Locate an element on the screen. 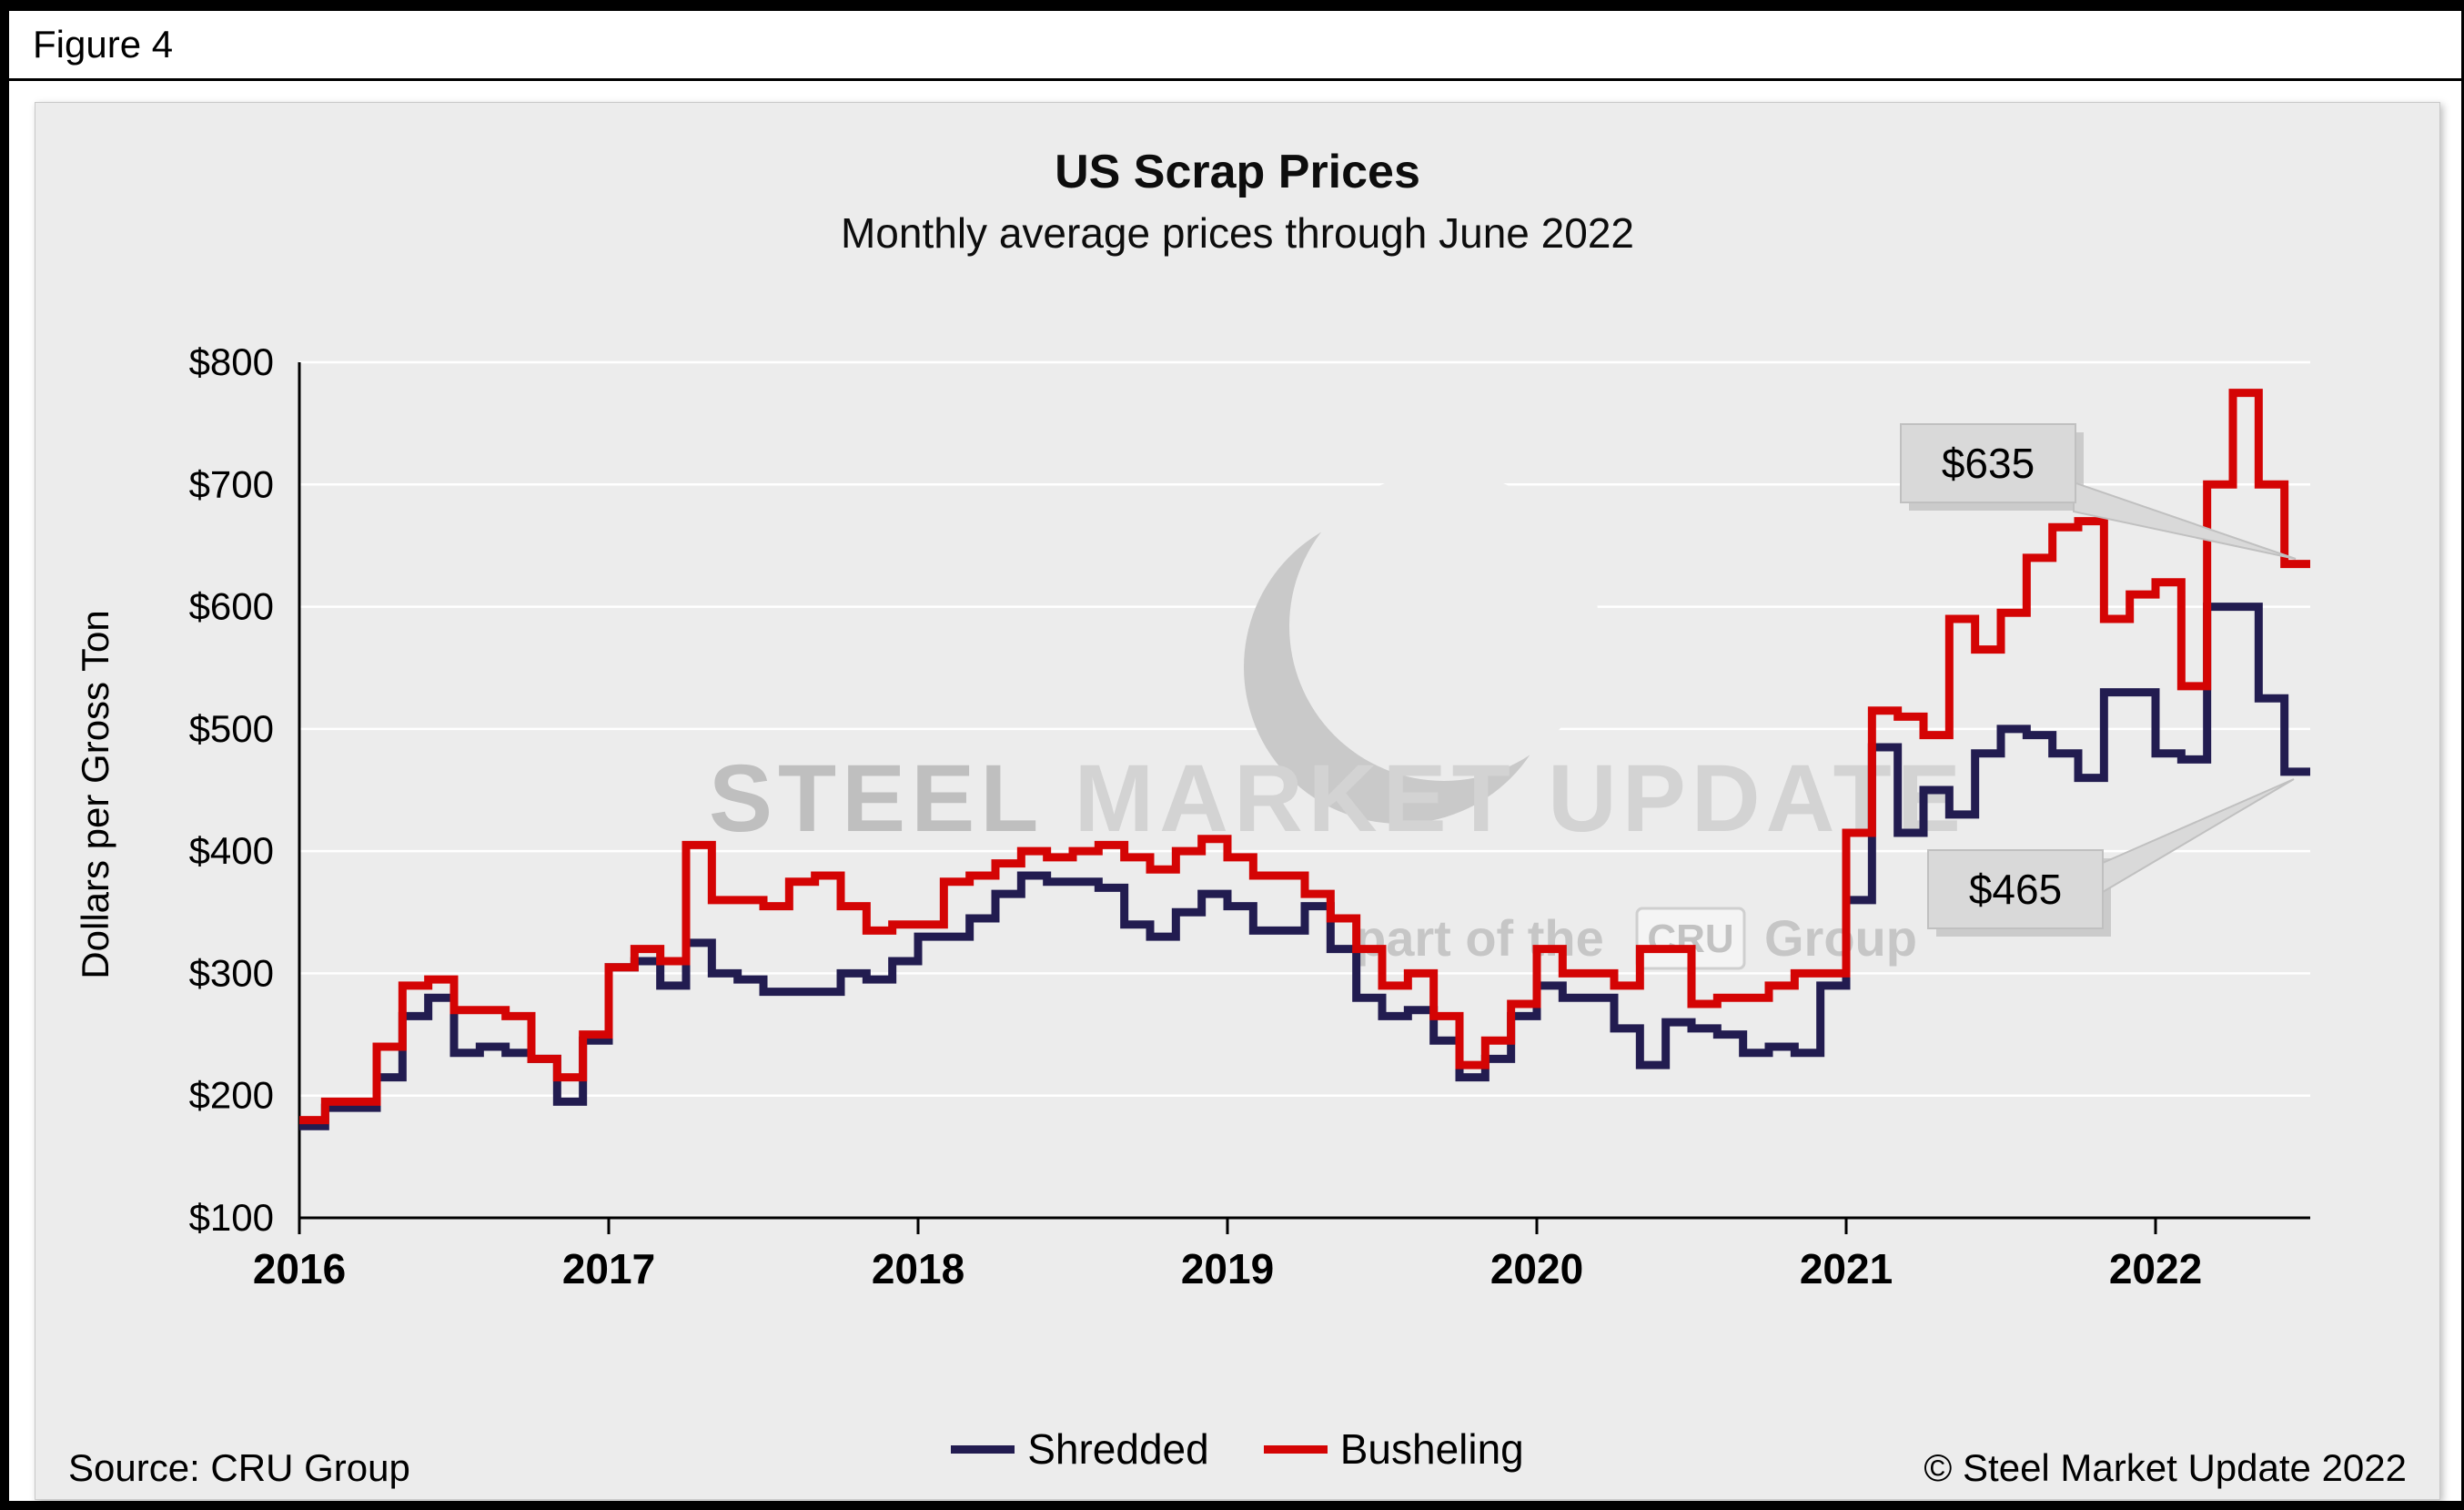 The height and width of the screenshot is (1510, 2464). y-tick-label: $200 is located at coordinates (231, 1095).